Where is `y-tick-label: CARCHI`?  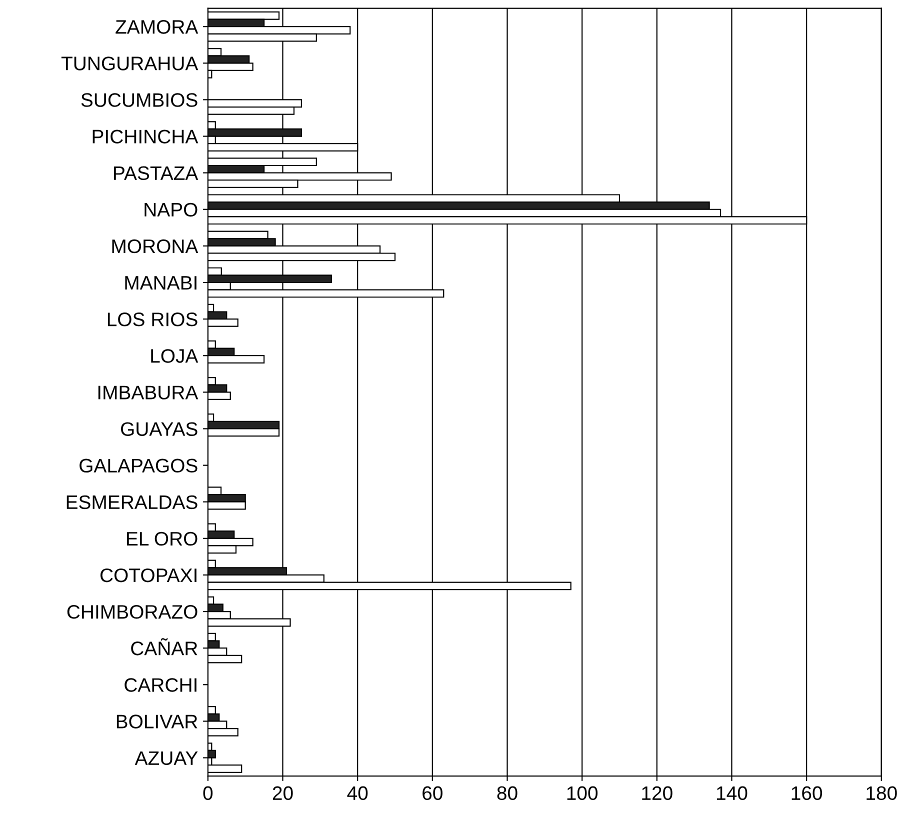 y-tick-label: CARCHI is located at coordinates (160, 685).